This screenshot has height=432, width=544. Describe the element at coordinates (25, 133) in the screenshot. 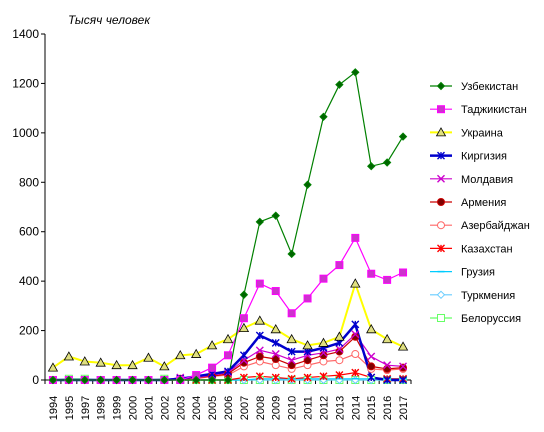

I see `y-tick-label: 1000` at that location.